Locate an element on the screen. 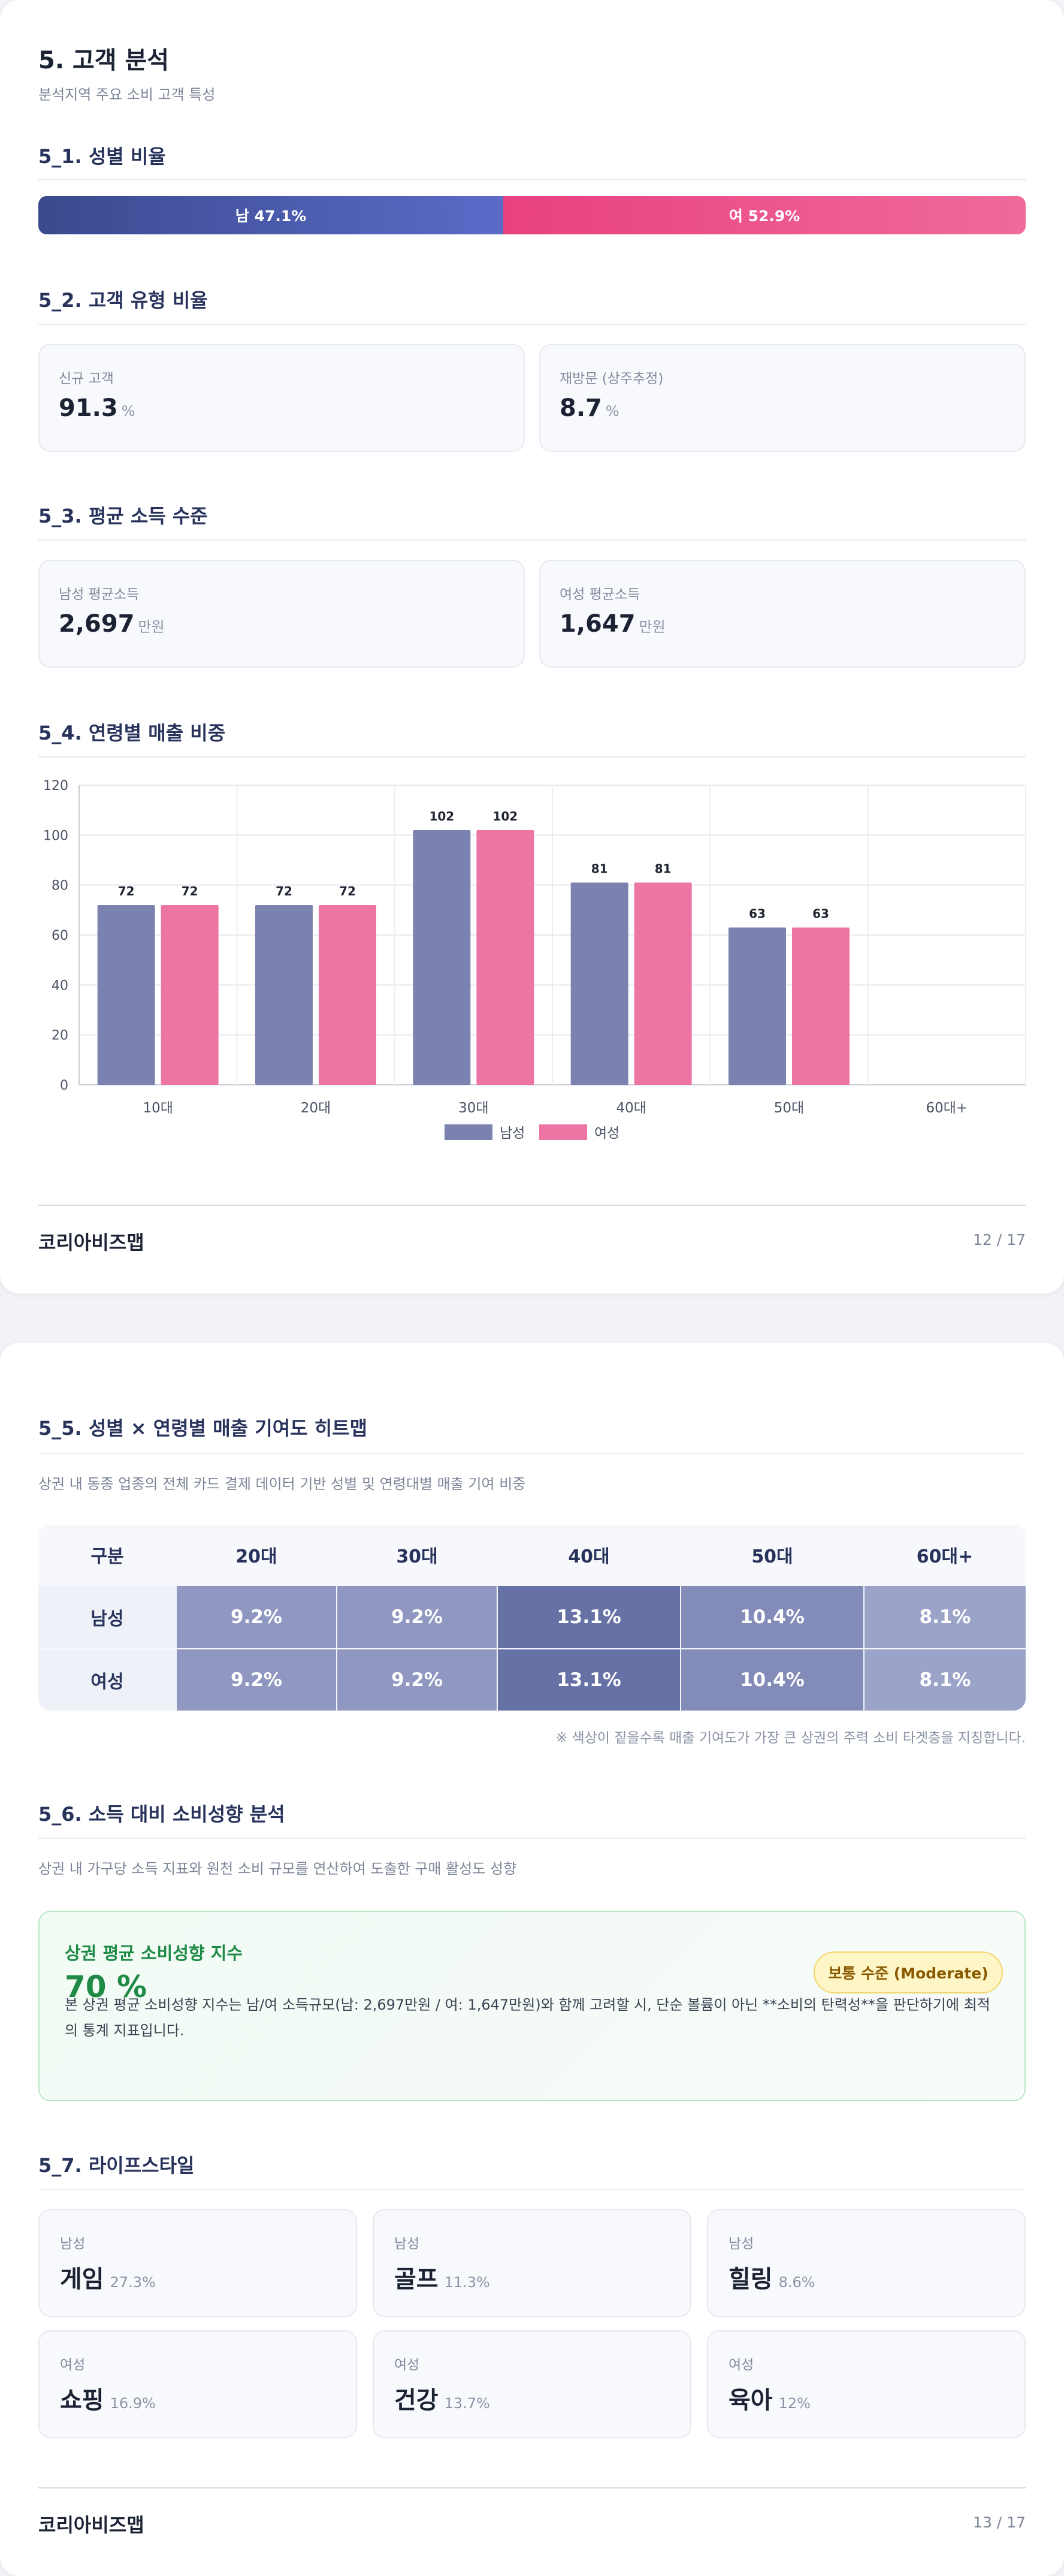 Image resolution: width=1064 pixels, height=2576 pixels. bar-value-label: 102 is located at coordinates (505, 817).